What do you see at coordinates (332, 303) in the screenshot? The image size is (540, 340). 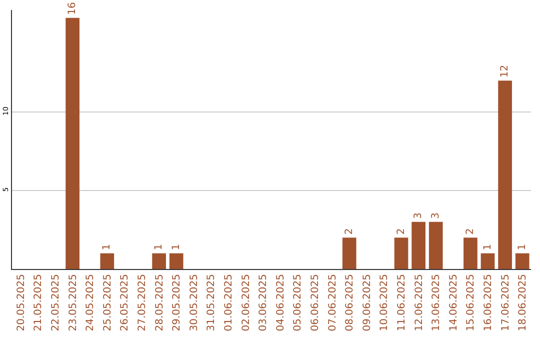 I see `x-tick-label: 07.06.2025` at bounding box center [332, 303].